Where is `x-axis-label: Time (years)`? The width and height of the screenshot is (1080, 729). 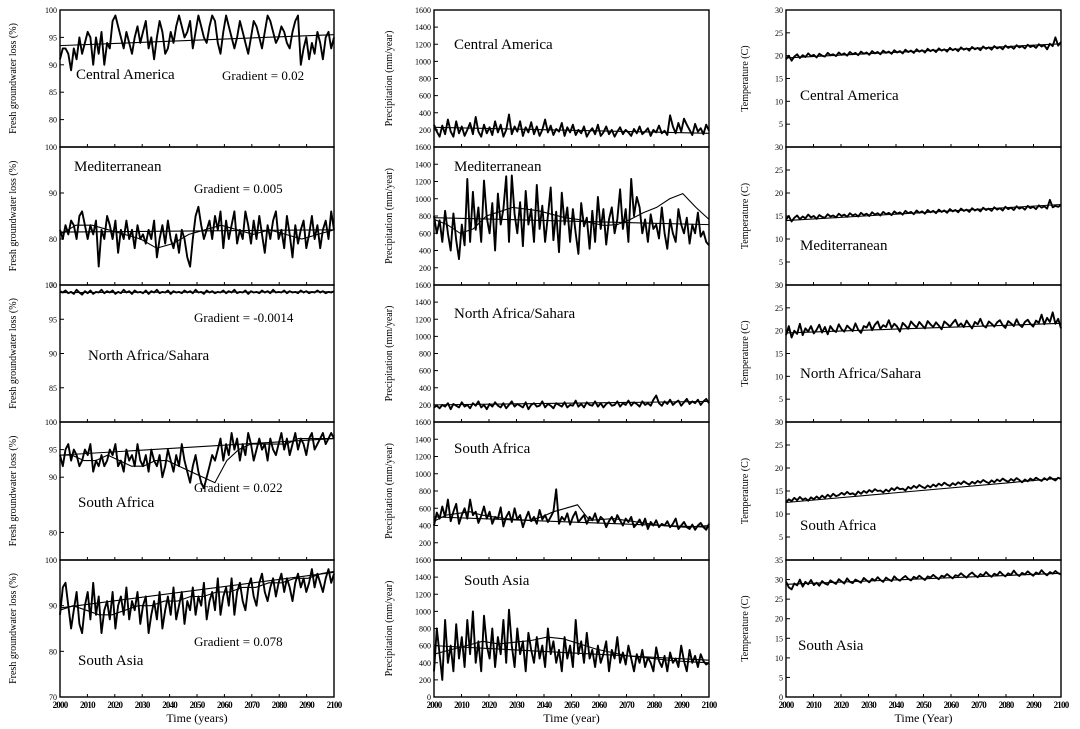 x-axis-label: Time (years) is located at coordinates (196, 718).